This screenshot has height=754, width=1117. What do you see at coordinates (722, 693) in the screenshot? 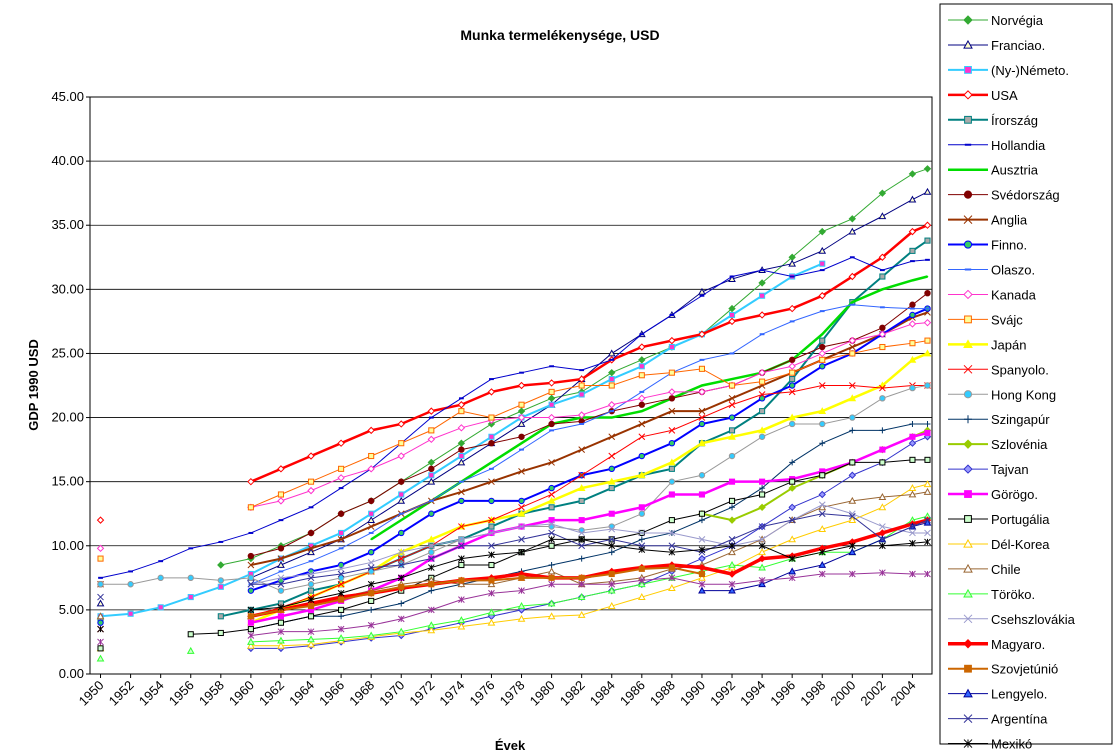
I see `x-tick-label: 1992` at bounding box center [722, 693].